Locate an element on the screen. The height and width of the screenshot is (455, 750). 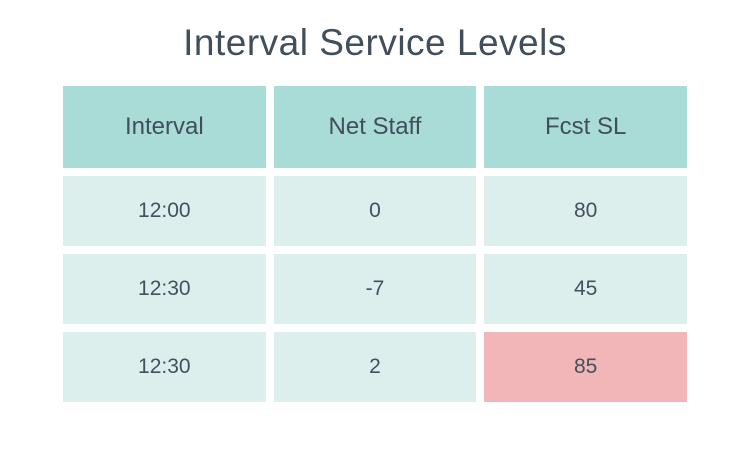
column-header-interval: Interval is located at coordinates (164, 127).